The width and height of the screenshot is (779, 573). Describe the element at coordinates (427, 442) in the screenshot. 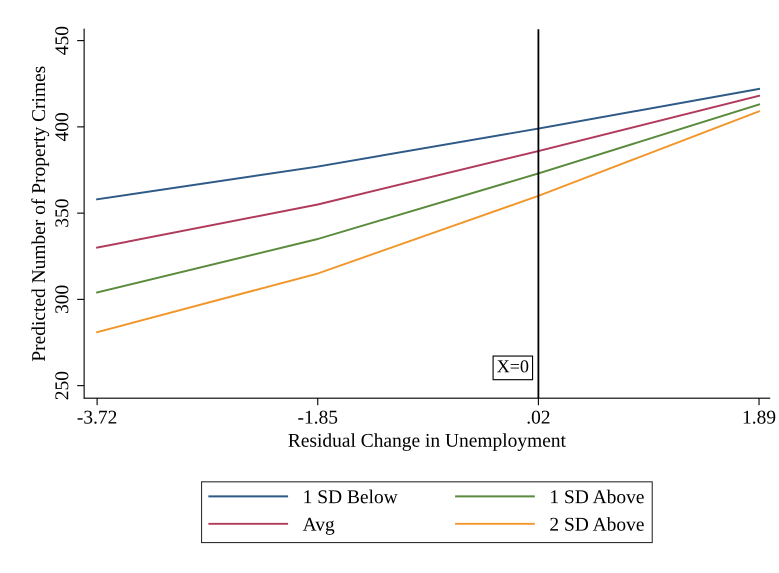

I see `x-axis-title: Residual Change in Unemployment` at that location.